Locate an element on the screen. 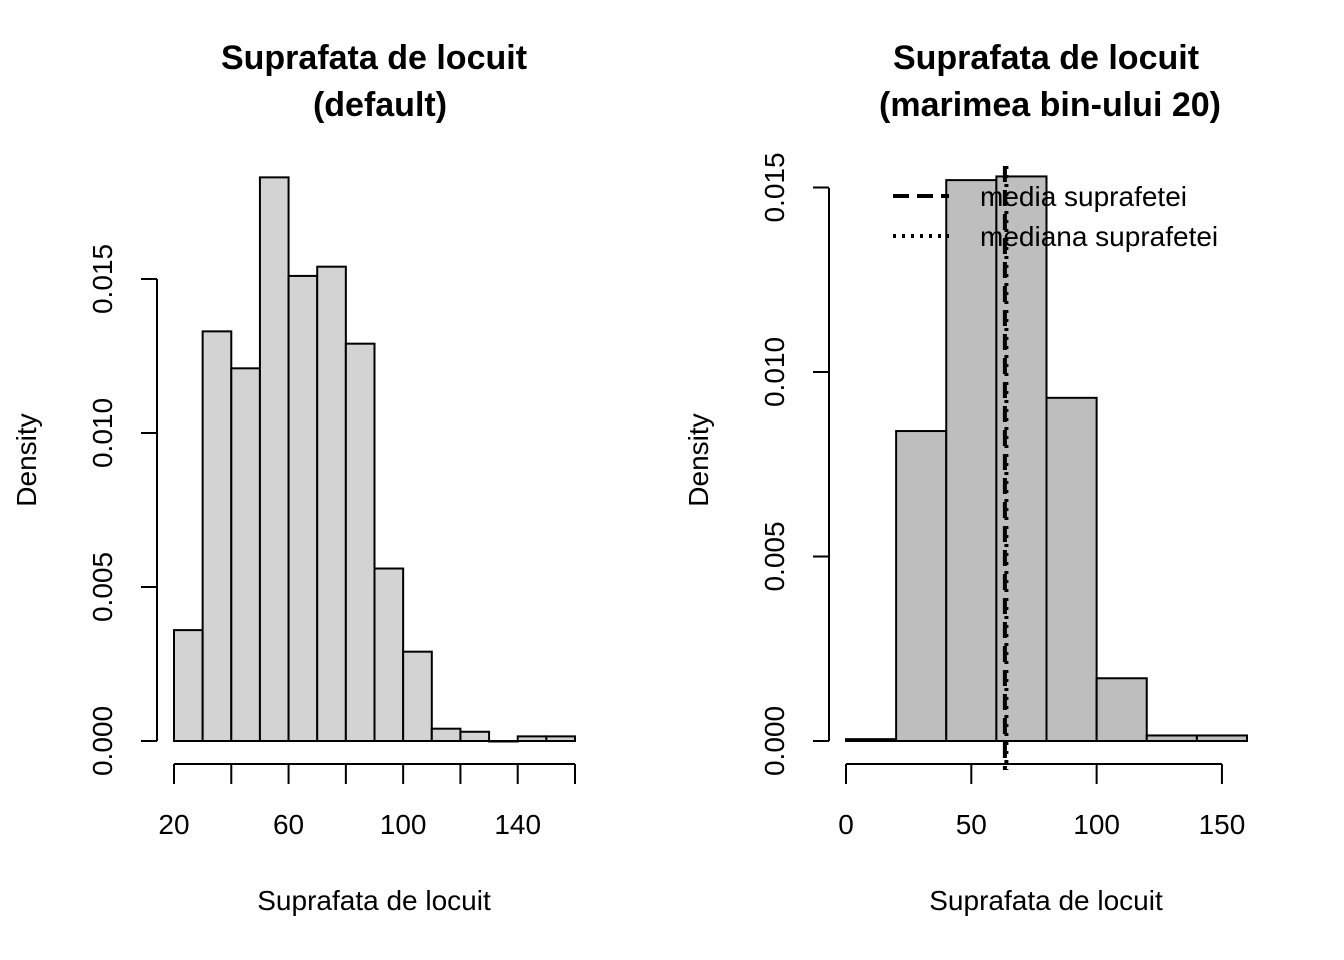 This screenshot has height=960, width=1344. legend: media suprafetei mediana suprafetei is located at coordinates (1055, 216).